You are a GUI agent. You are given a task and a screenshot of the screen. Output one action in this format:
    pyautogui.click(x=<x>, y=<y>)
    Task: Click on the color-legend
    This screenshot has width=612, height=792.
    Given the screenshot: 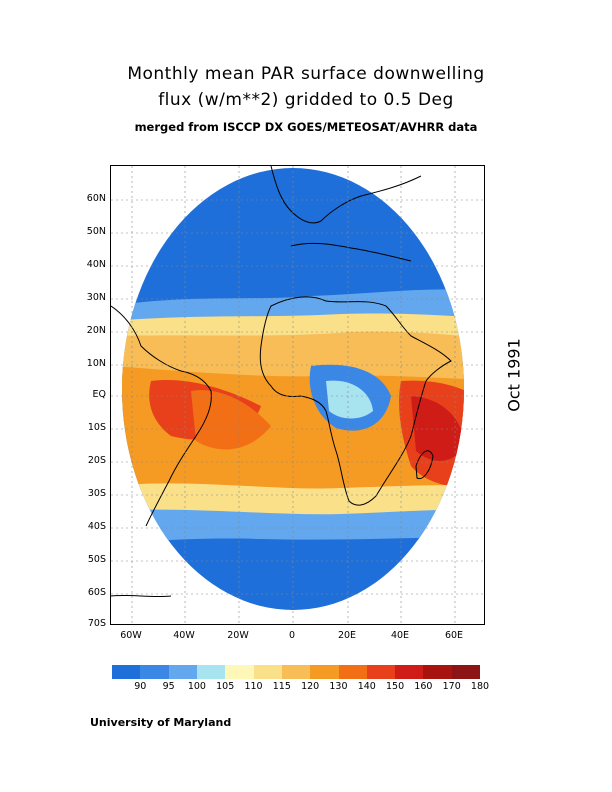 What is the action you would take?
    pyautogui.click(x=296, y=672)
    